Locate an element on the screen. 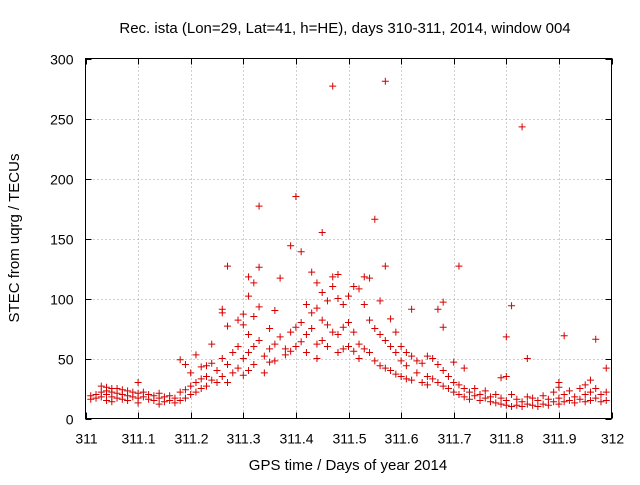 The height and width of the screenshot is (485, 640). x-tick-label: 311.5 is located at coordinates (350, 439).